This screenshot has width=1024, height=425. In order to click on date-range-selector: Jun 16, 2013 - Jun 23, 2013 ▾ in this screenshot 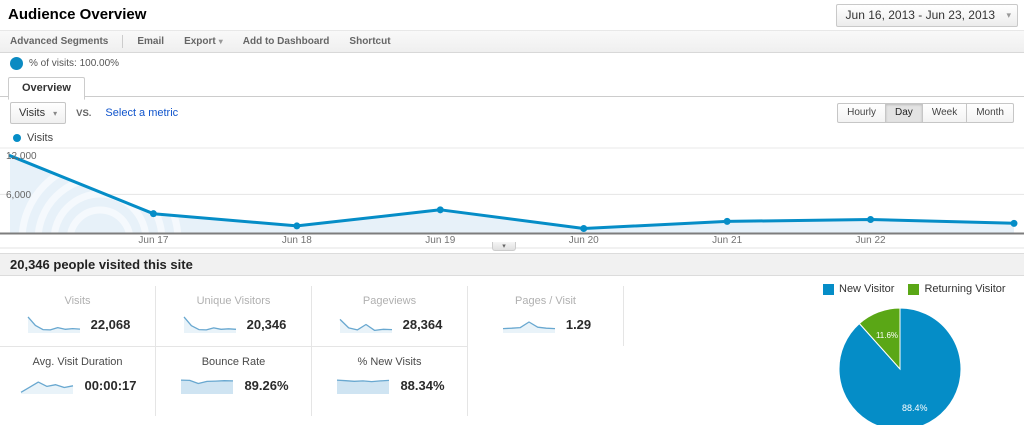, I will do `click(926, 15)`.